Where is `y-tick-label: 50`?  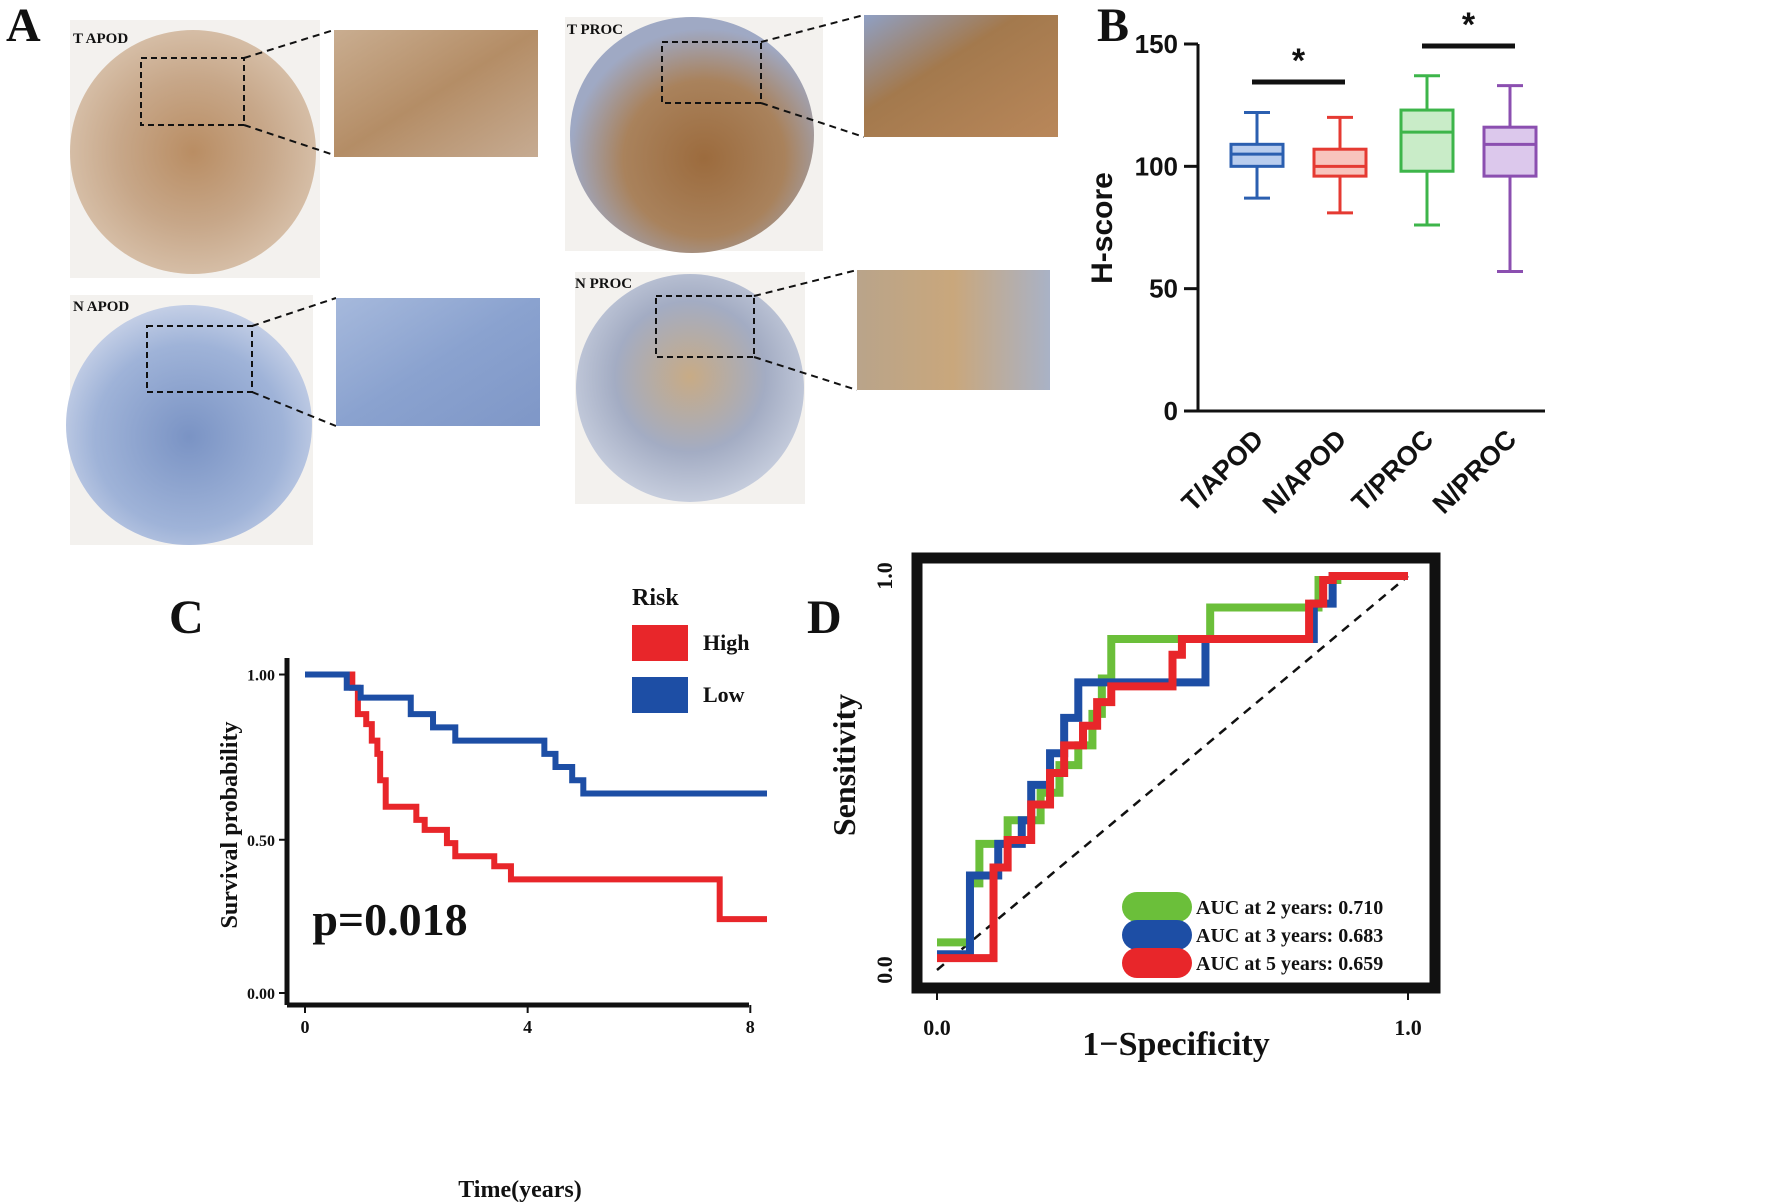 y-tick-label: 50 is located at coordinates (1163, 289).